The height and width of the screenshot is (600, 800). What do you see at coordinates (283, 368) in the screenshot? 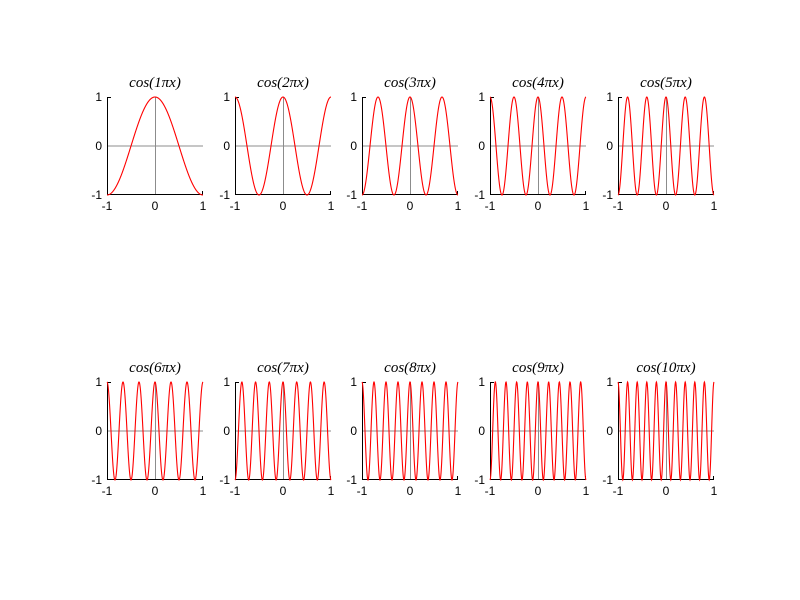
I see `subplot-title: cos(7πx)` at bounding box center [283, 368].